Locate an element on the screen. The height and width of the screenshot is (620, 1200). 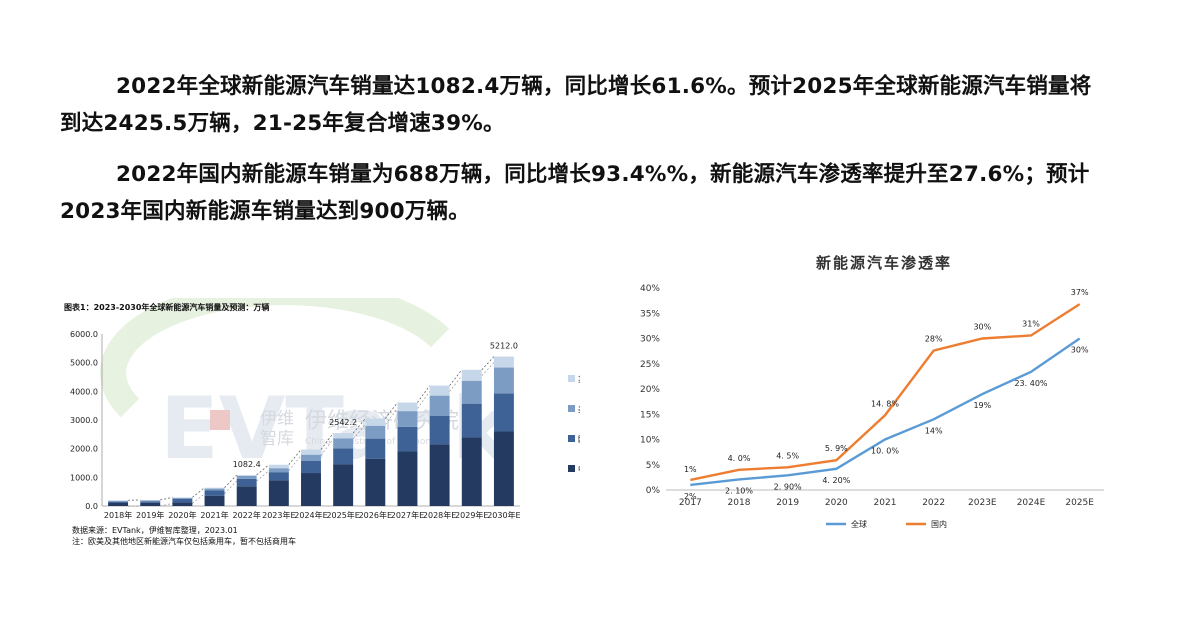
series-lines is located at coordinates (885, 395).